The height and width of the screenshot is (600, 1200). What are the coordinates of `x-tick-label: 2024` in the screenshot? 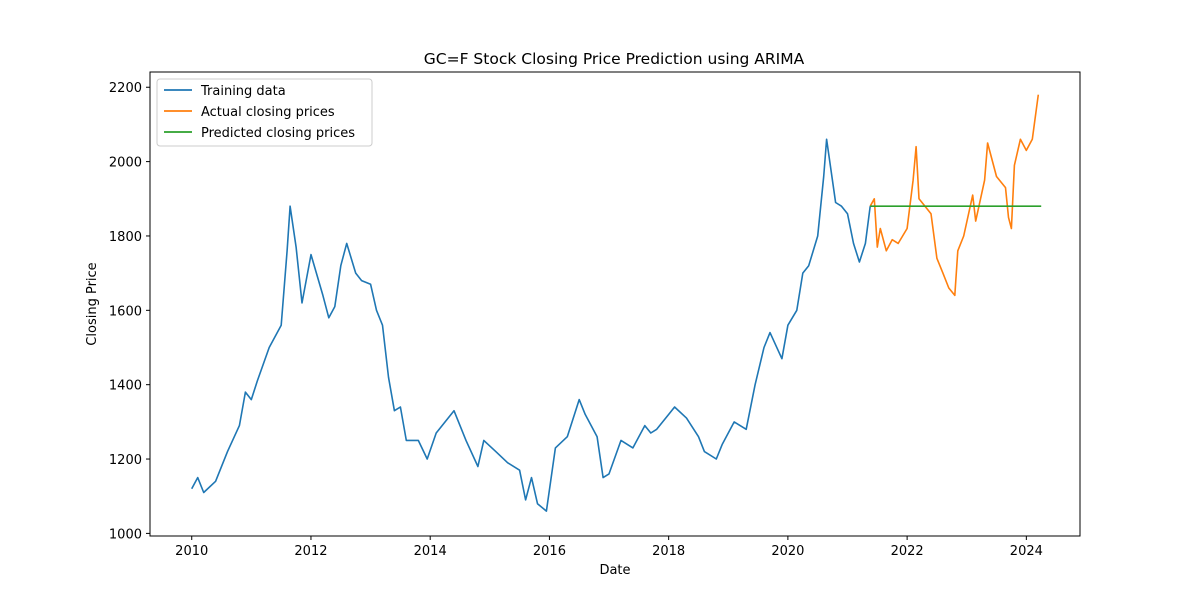 It's located at (1026, 551).